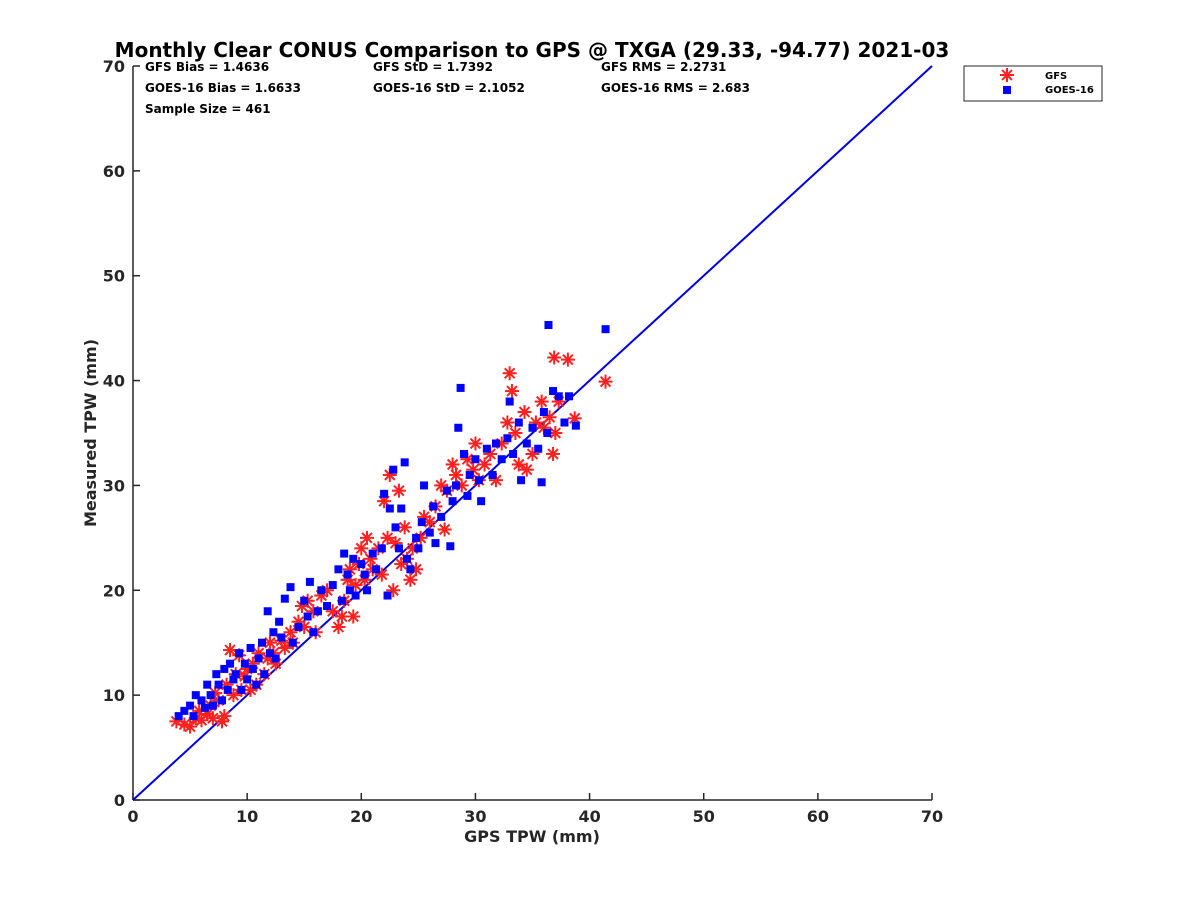  What do you see at coordinates (121, 433) in the screenshot?
I see `y-ticks: 0 10 20 30 40 50 60 70` at bounding box center [121, 433].